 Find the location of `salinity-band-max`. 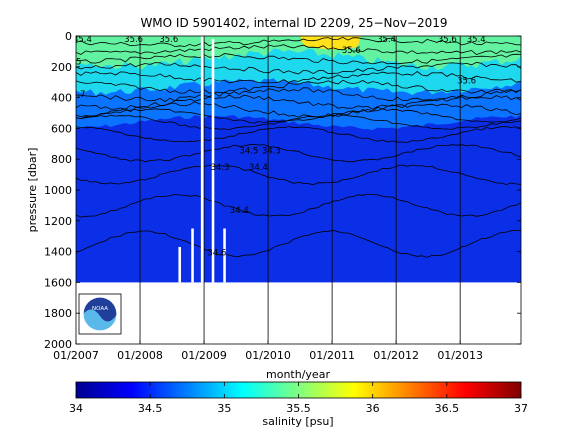

salinity-band-max is located at coordinates (330, 43).